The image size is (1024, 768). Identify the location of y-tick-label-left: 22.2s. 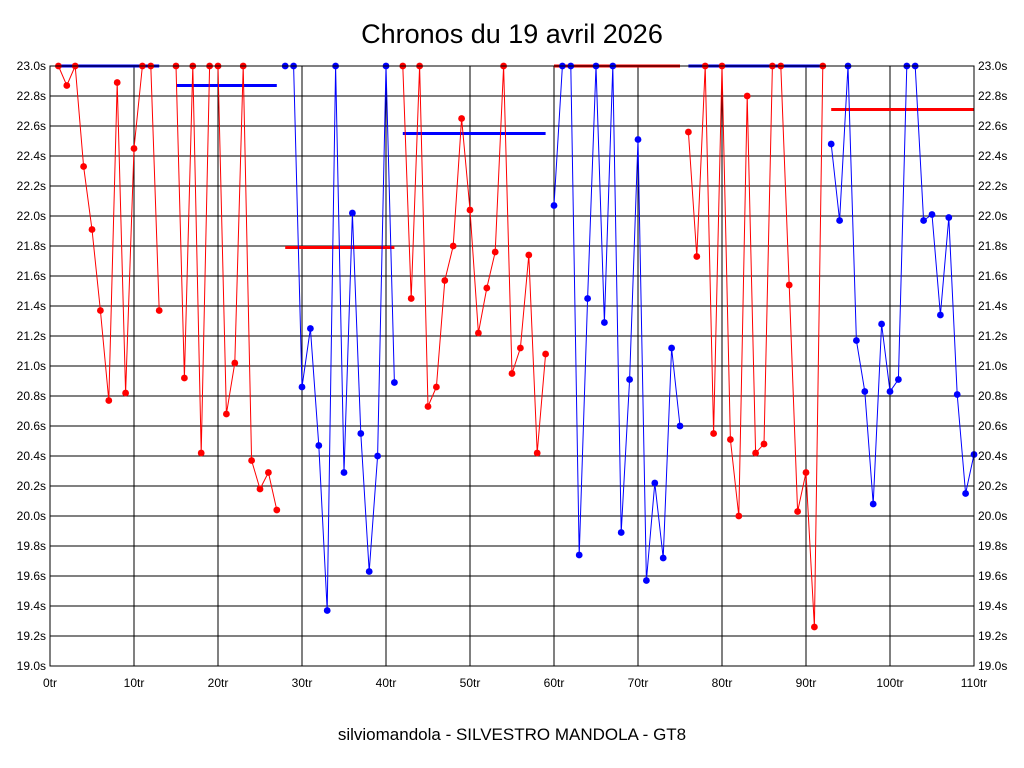
(31, 186).